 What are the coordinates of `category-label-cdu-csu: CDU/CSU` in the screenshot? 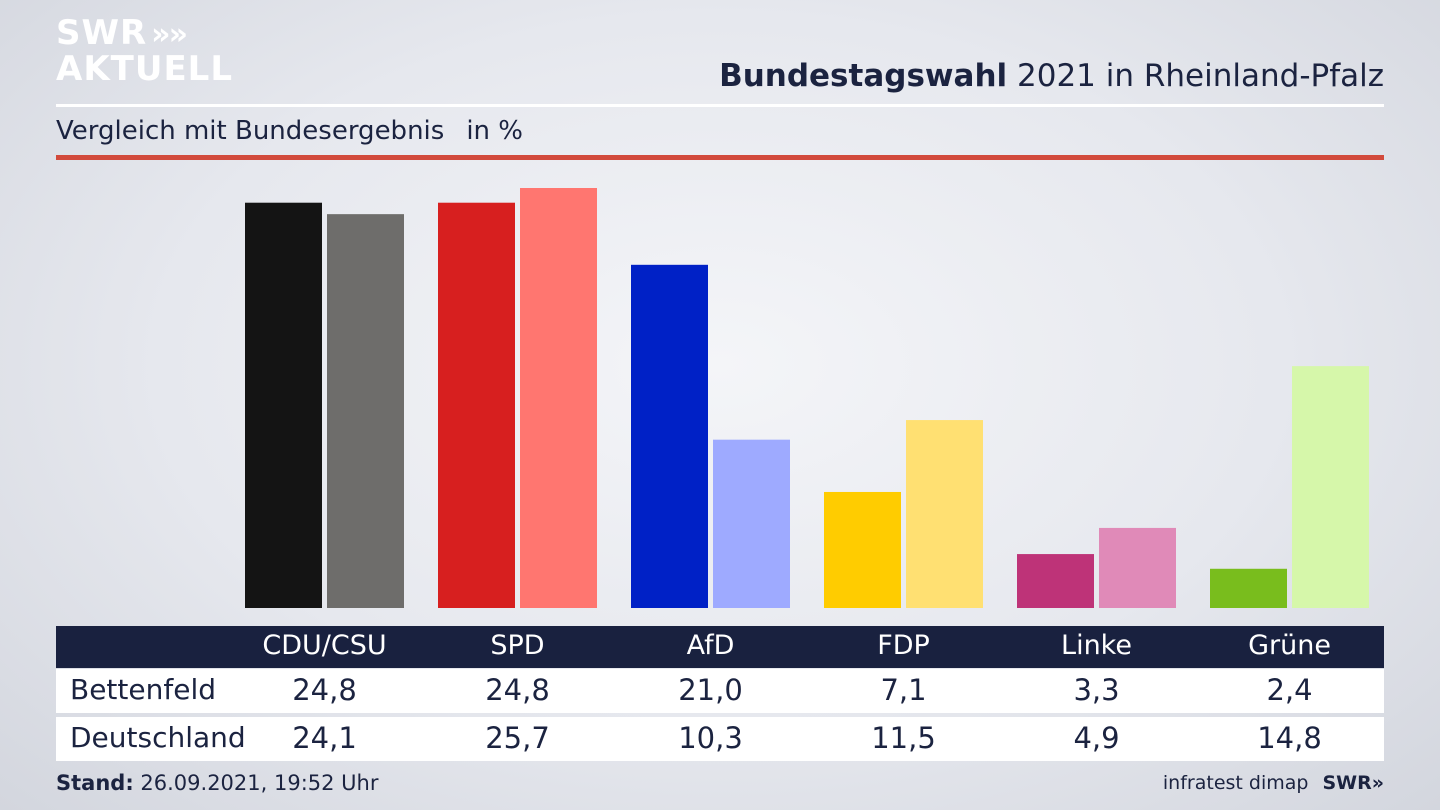 It's located at (324, 645).